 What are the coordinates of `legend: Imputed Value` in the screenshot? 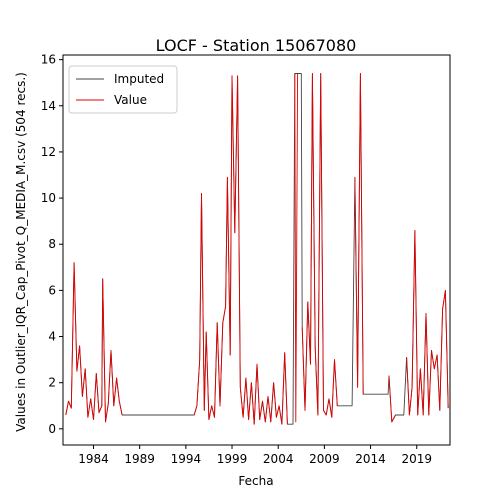 It's located at (123, 89).